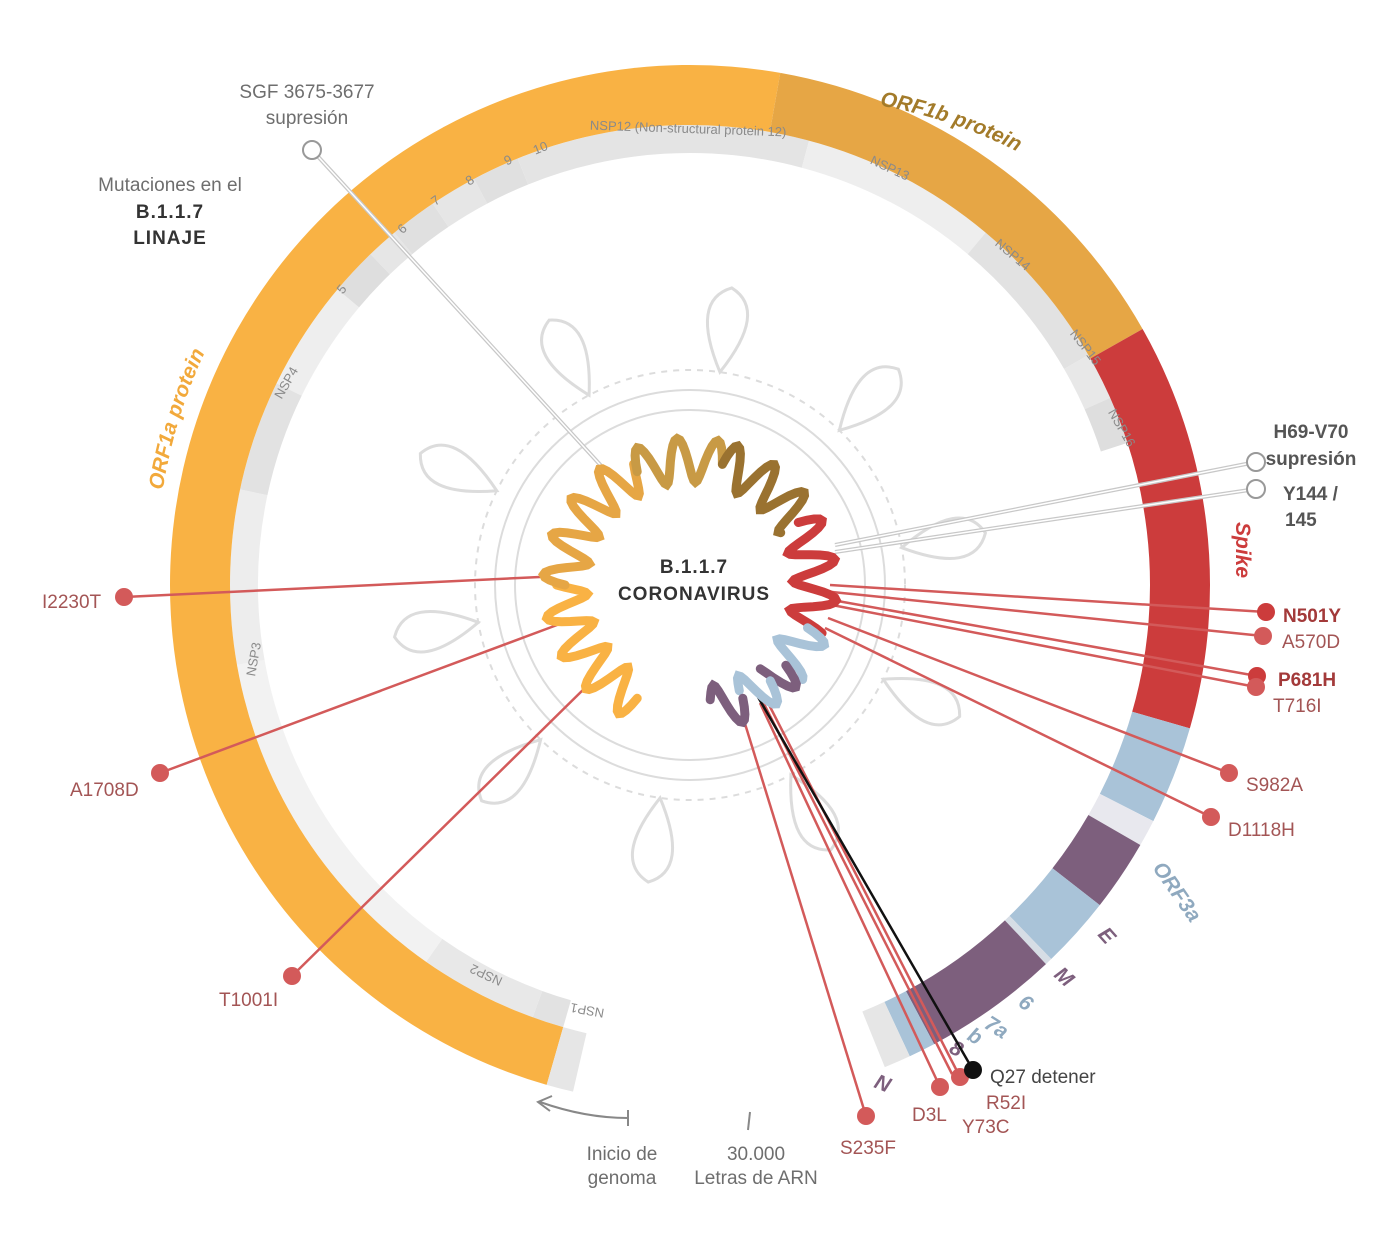 Image resolution: width=1394 pixels, height=1247 pixels. Describe the element at coordinates (249, 577) in the screenshot. I see `nsp3-seg-b` at that location.